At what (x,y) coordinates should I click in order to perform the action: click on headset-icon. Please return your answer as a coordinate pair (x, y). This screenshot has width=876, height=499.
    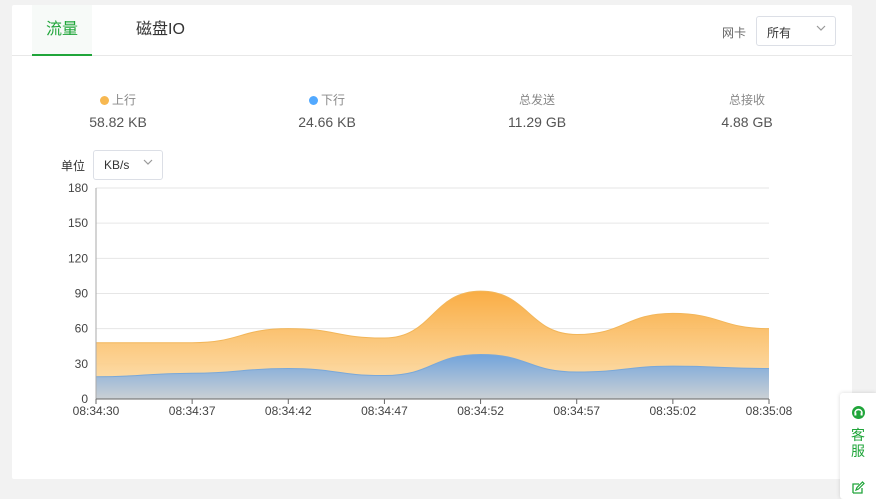
    Looking at the image, I should click on (858, 412).